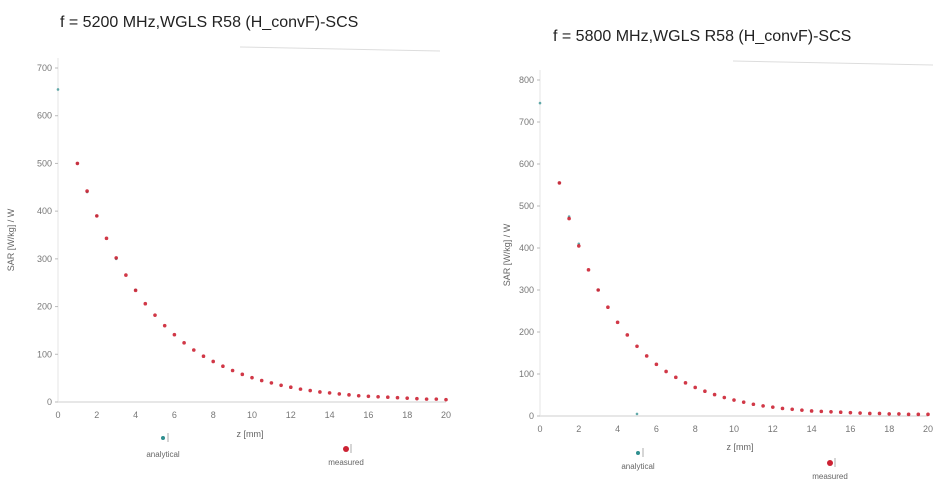 The height and width of the screenshot is (484, 933). I want to click on y-tick-label: 100, so click(44, 354).